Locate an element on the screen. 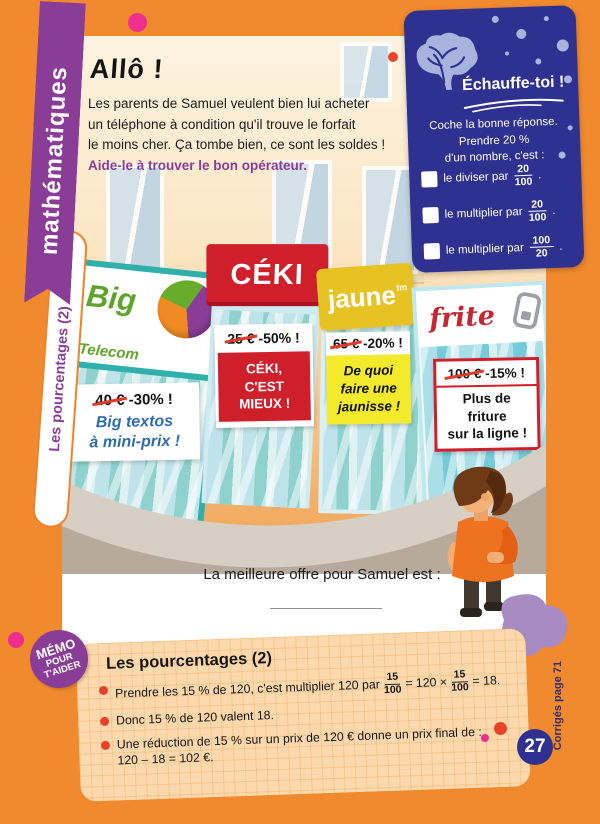  sidewalk is located at coordinates (304, 509).